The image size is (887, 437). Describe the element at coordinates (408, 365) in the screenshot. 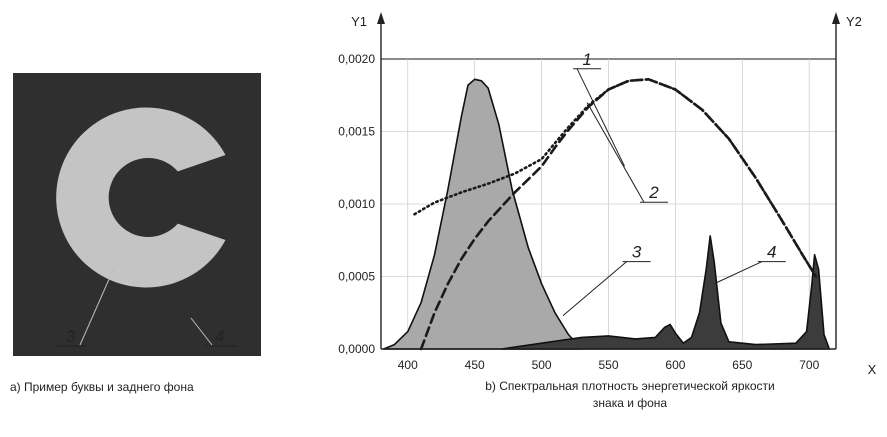

I see `x-tick-label: 400` at that location.